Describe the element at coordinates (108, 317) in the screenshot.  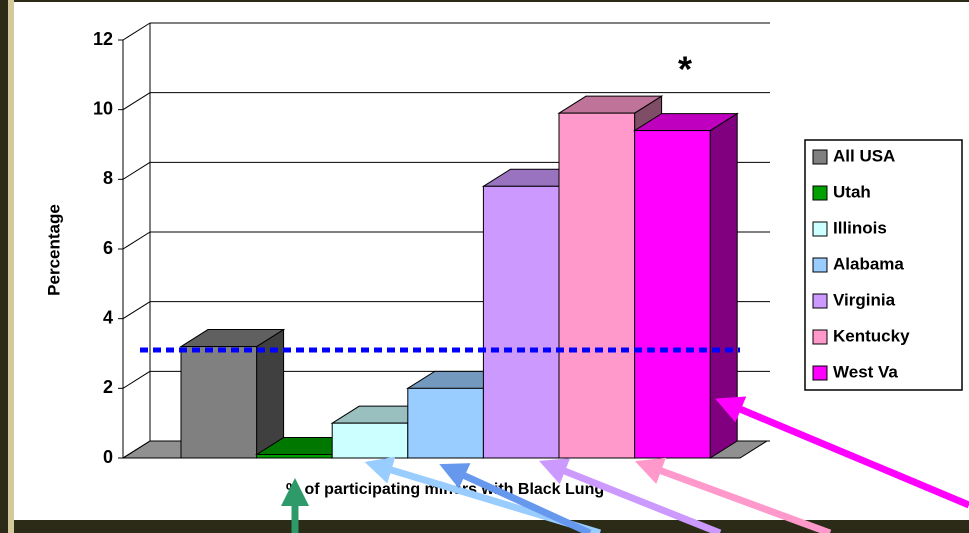
I see `y-tick-label: 4` at that location.